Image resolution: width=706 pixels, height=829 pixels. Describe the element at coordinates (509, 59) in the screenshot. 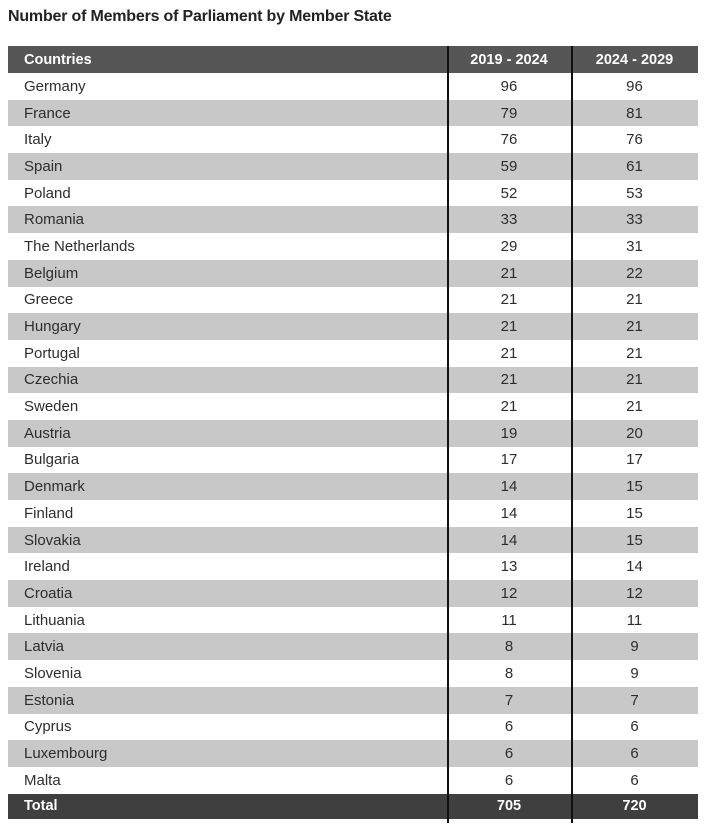

I see `header-term-2019-2024: 2019 - 2024` at that location.